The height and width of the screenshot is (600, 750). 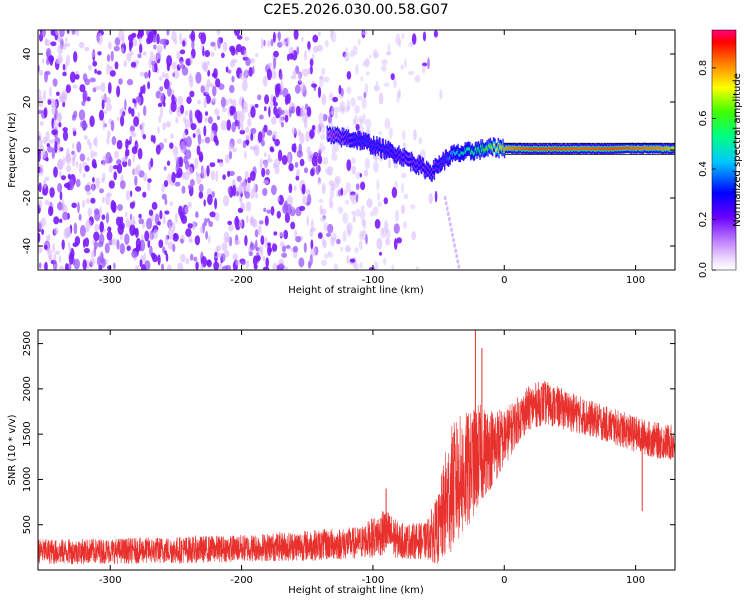 I want to click on snr-y-tick-label: 2500, so click(x=27, y=343).